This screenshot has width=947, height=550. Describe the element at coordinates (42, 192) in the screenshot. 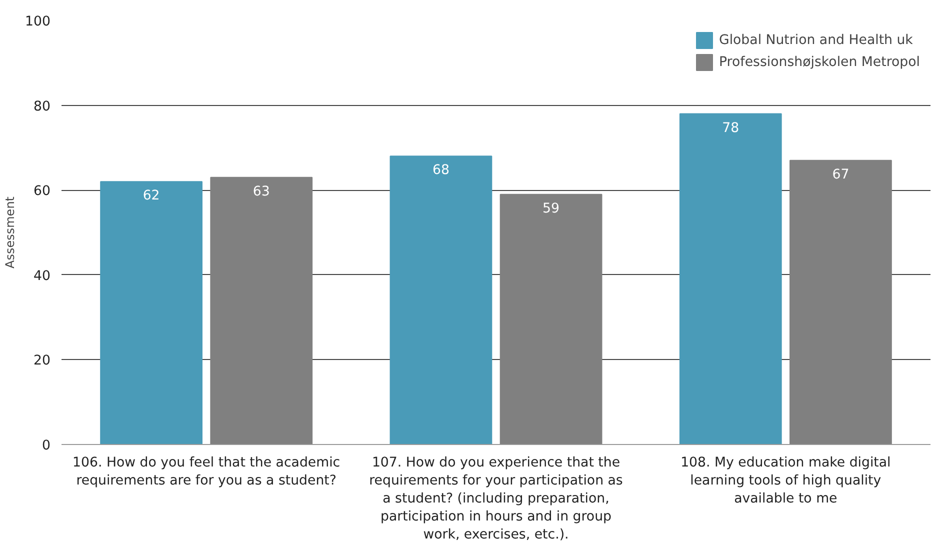

I see `y-tick-label: 60` at that location.